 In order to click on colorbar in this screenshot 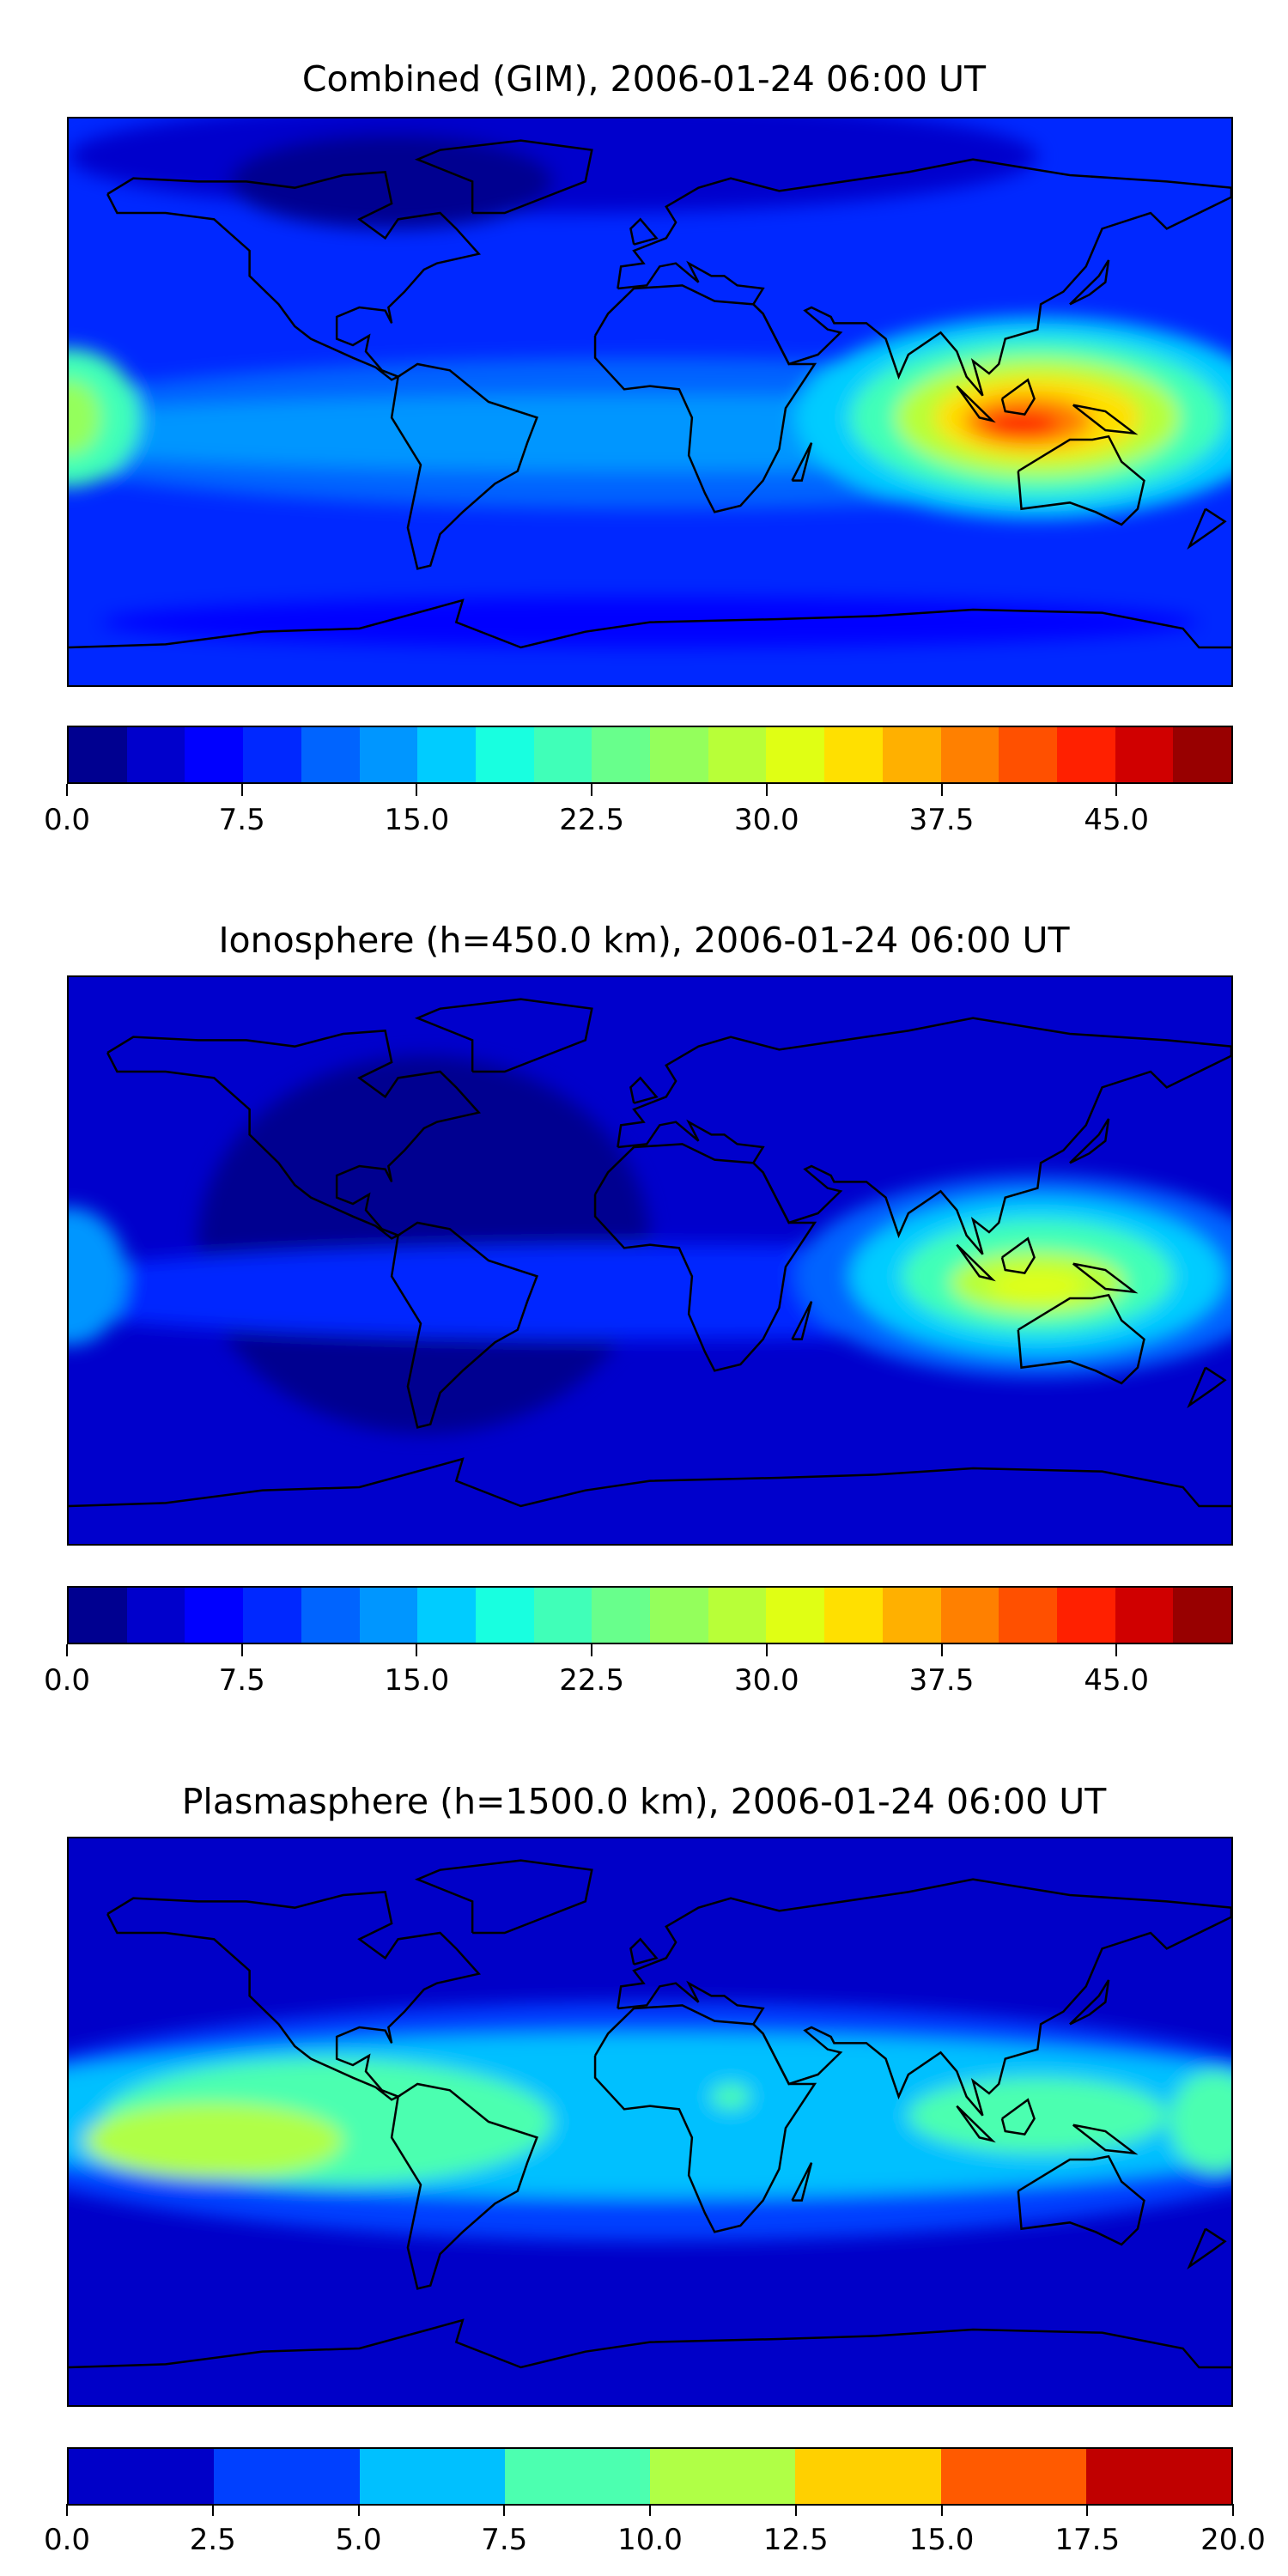, I will do `click(650, 2477)`.